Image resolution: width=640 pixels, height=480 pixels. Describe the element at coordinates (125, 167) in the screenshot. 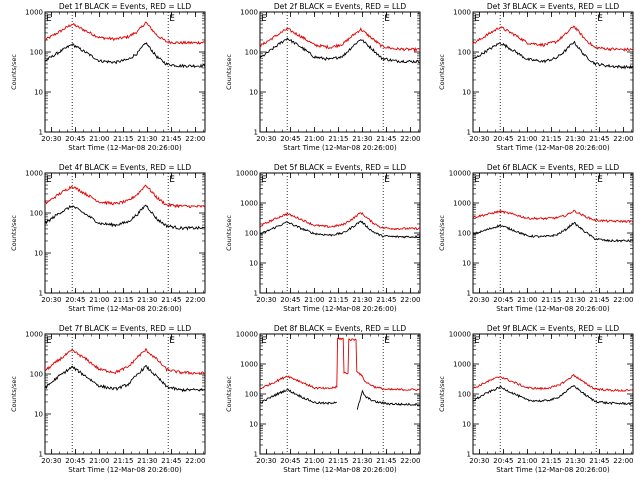

I see `panel-title: Det 4f BLACK = Events, RED = LLD` at that location.